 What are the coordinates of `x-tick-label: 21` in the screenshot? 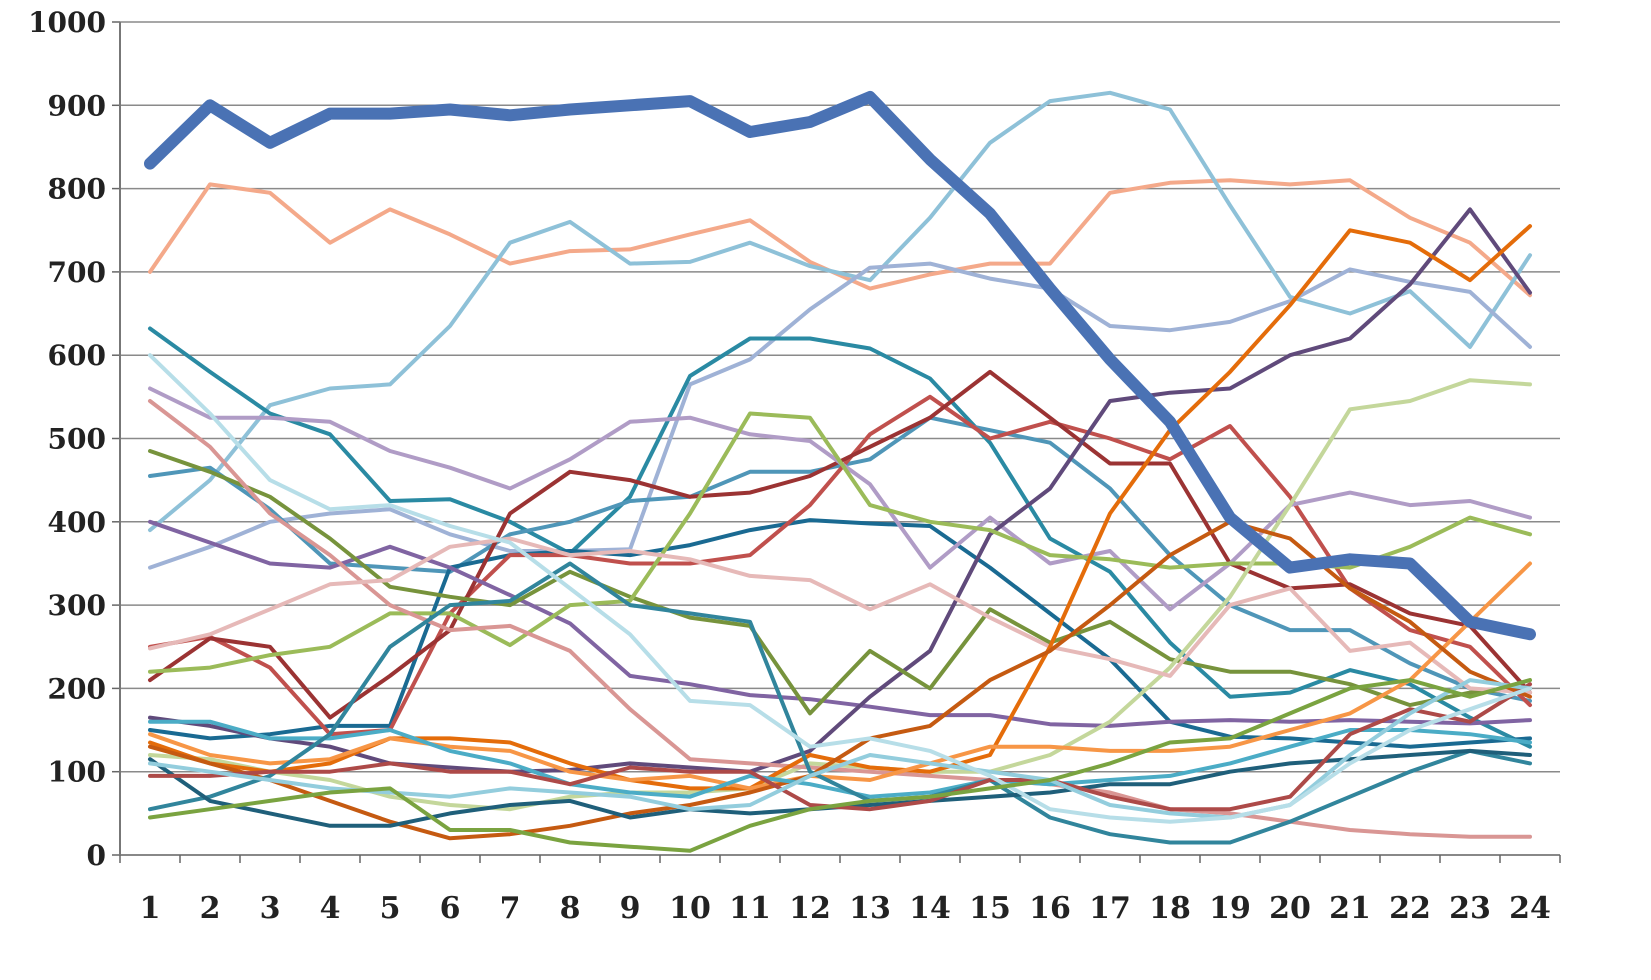 It's located at (1350, 908).